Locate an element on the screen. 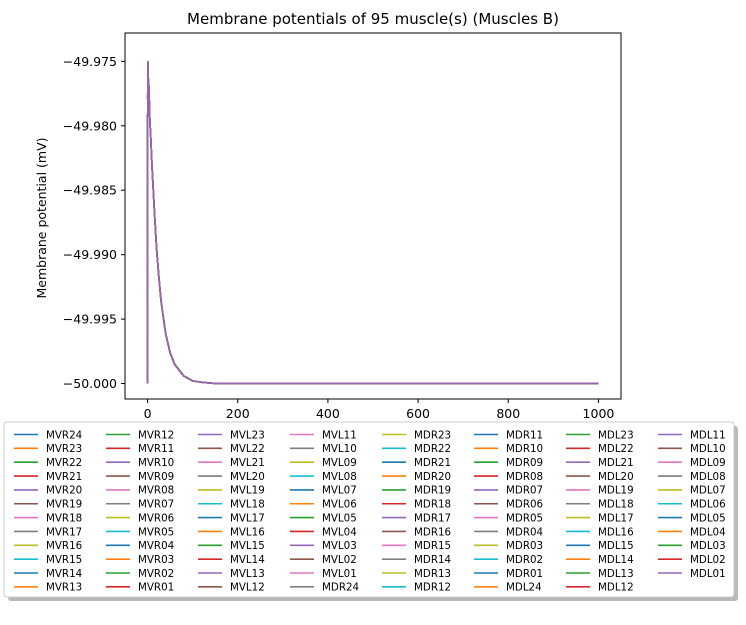 This screenshot has width=746, height=625. legend-label: MDL01 is located at coordinates (708, 574).